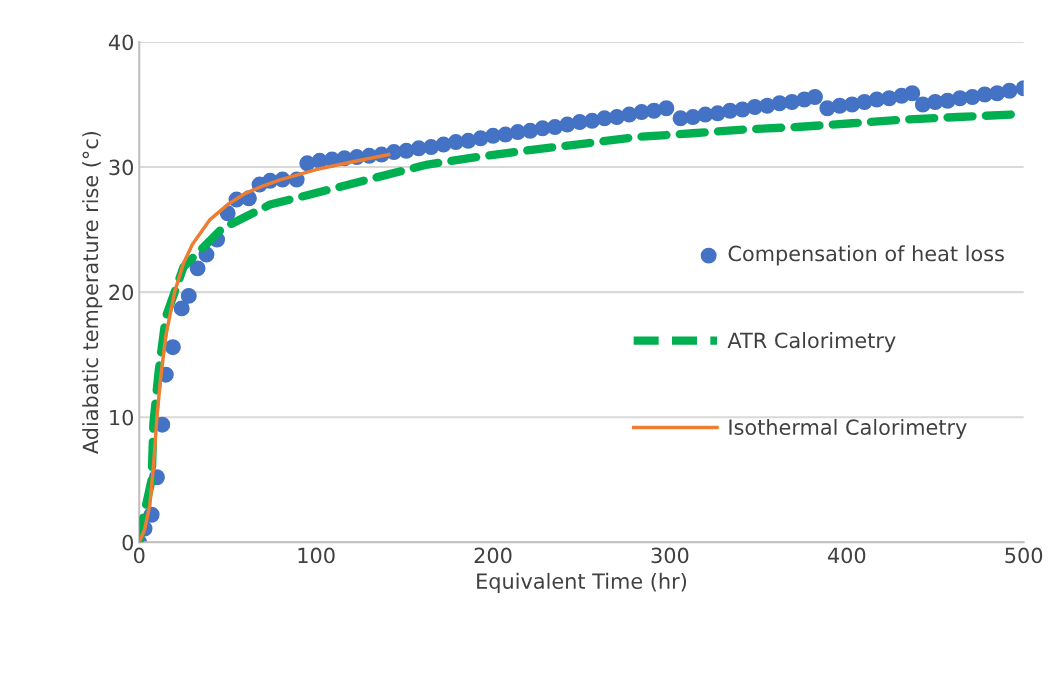 Image resolution: width=1063 pixels, height=677 pixels. I want to click on legend-label: Compensation of heat loss, so click(866, 255).